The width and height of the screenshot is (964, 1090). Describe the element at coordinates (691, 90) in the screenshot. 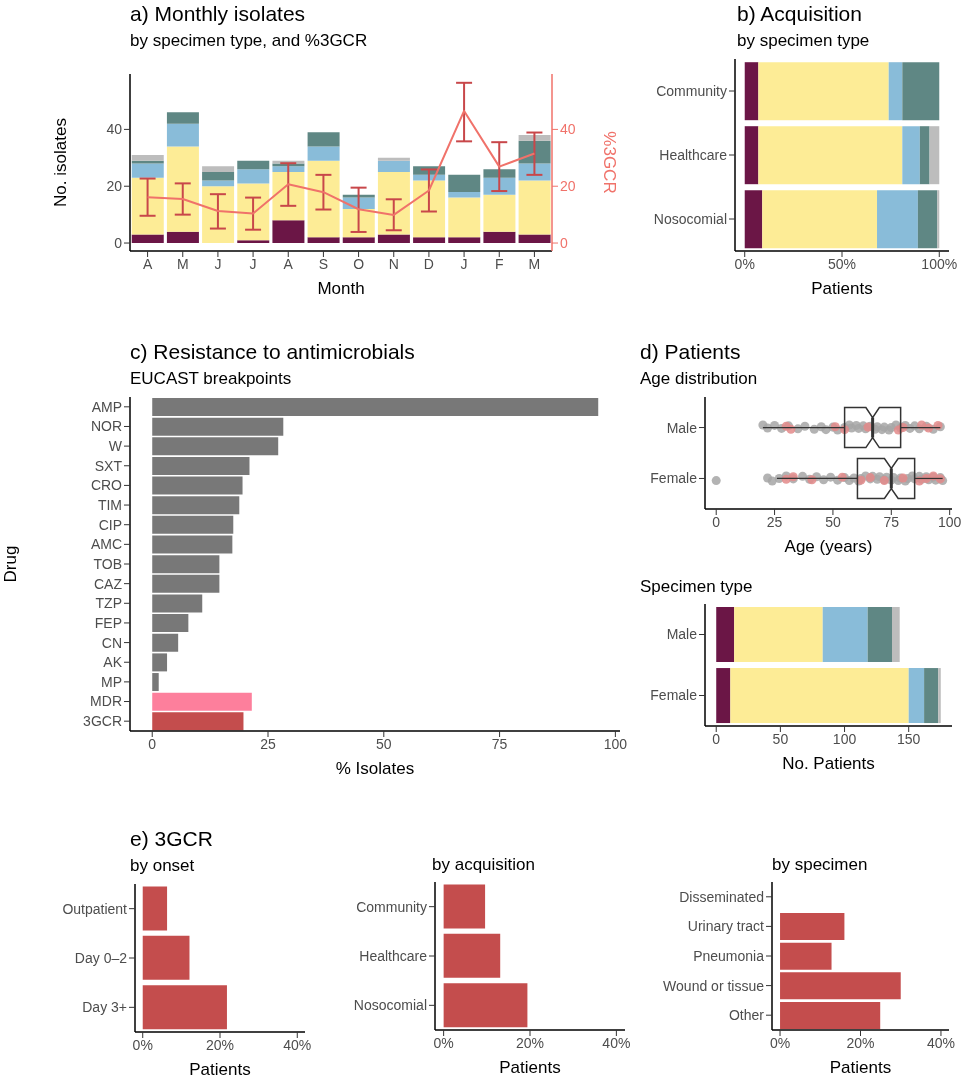

I see `y-tick-label: Community` at that location.